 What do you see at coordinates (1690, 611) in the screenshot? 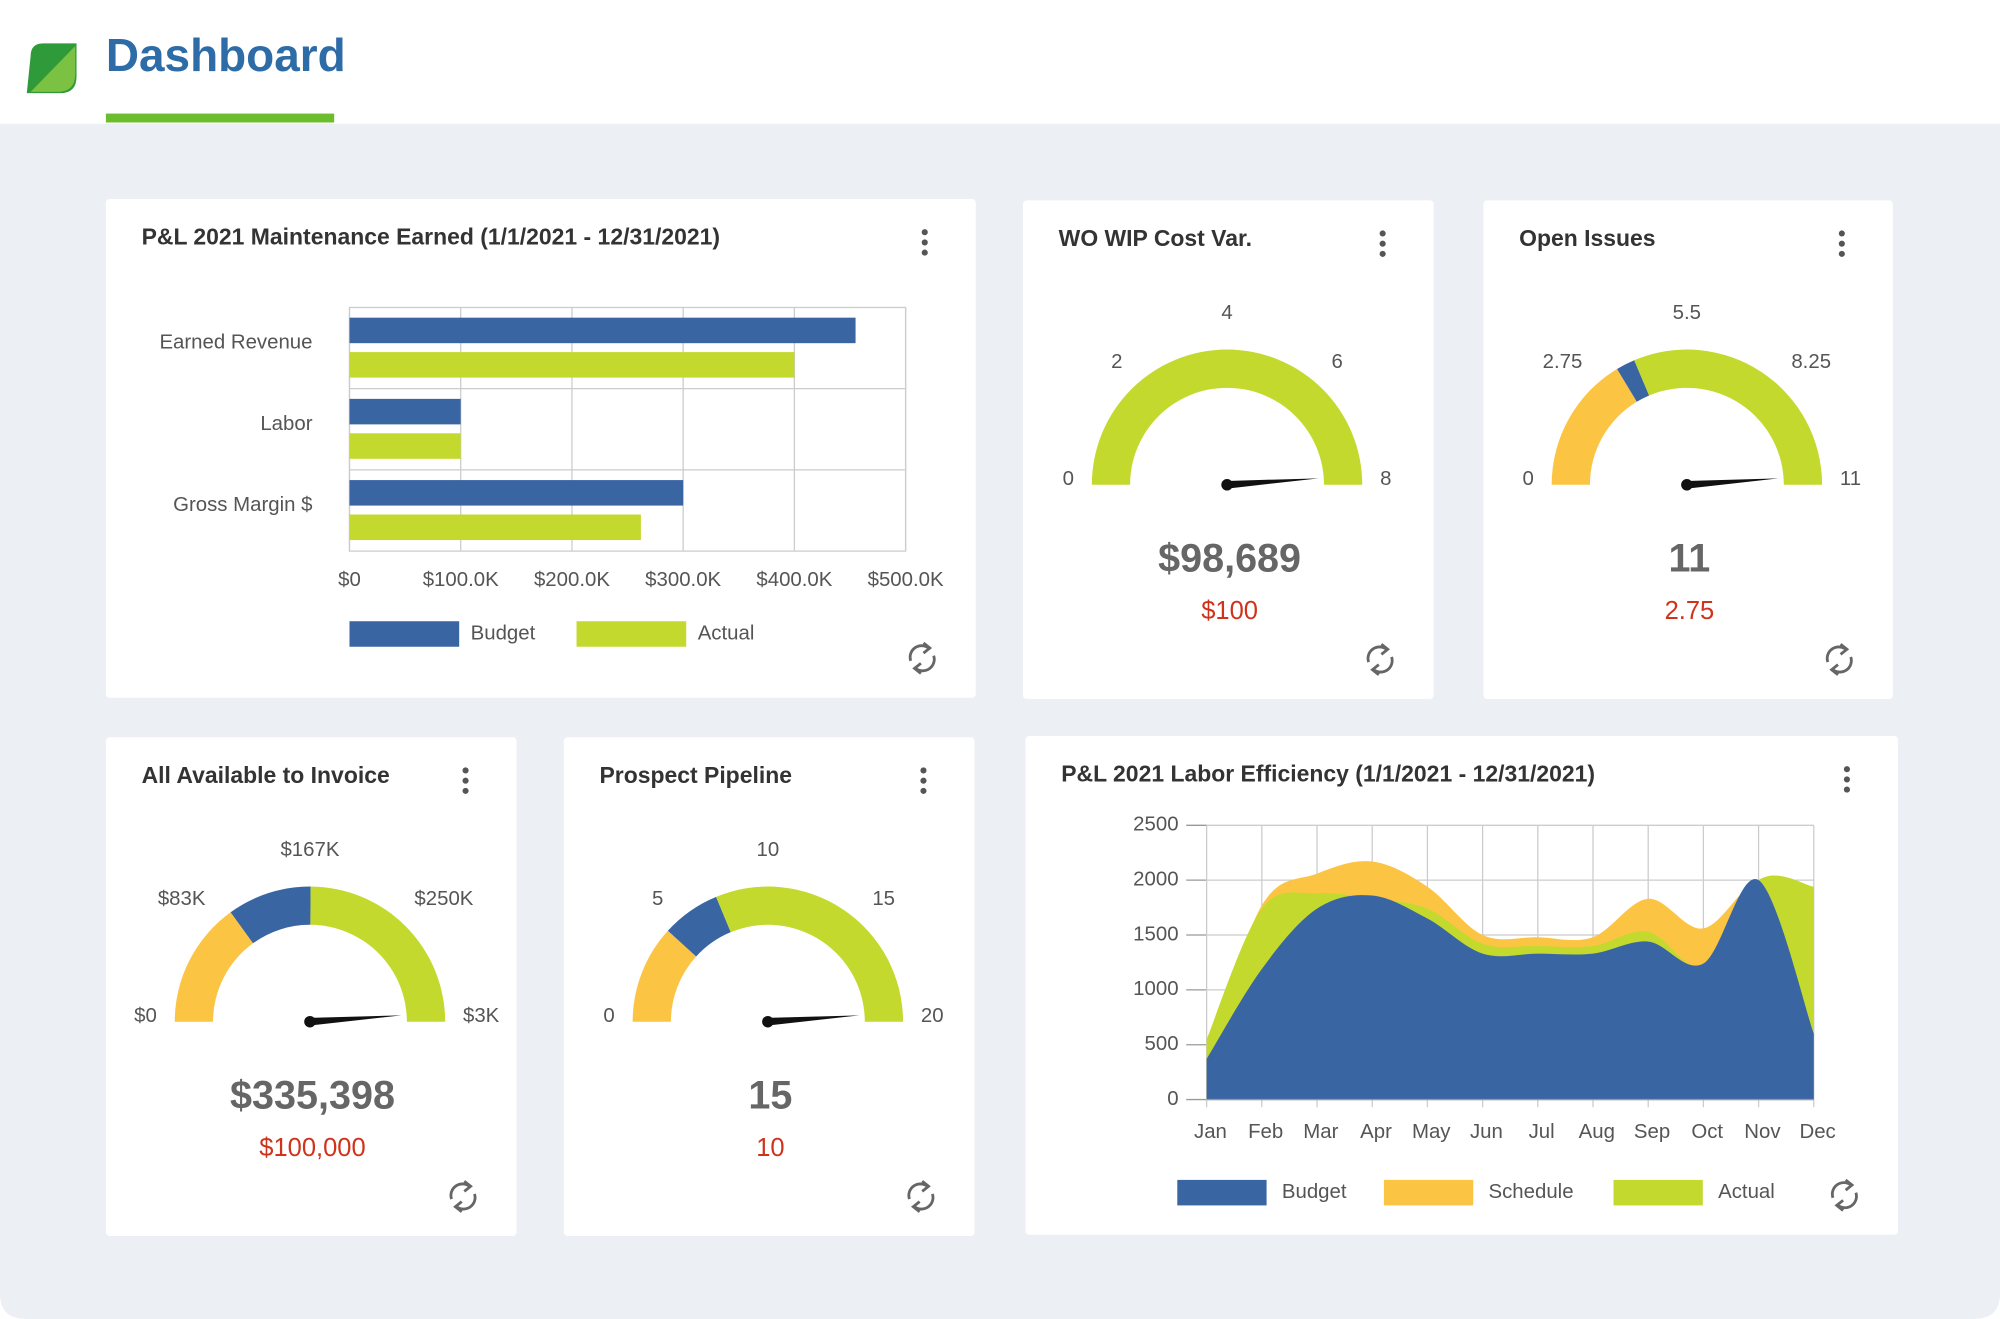
I see `gauge-target: 2.75` at bounding box center [1690, 611].